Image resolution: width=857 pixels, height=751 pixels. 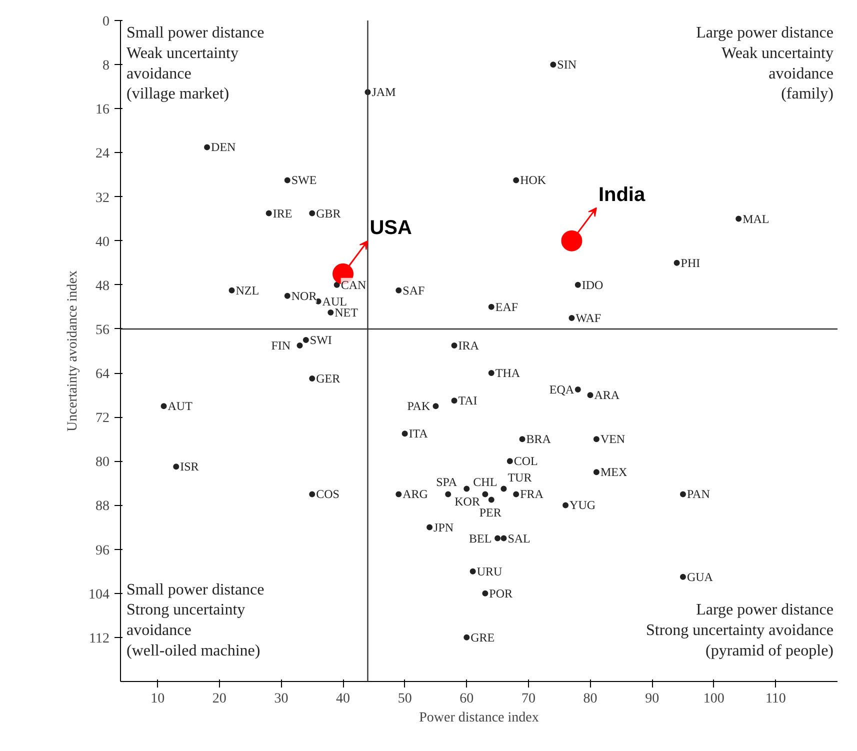 I want to click on data-label: PER, so click(x=490, y=513).